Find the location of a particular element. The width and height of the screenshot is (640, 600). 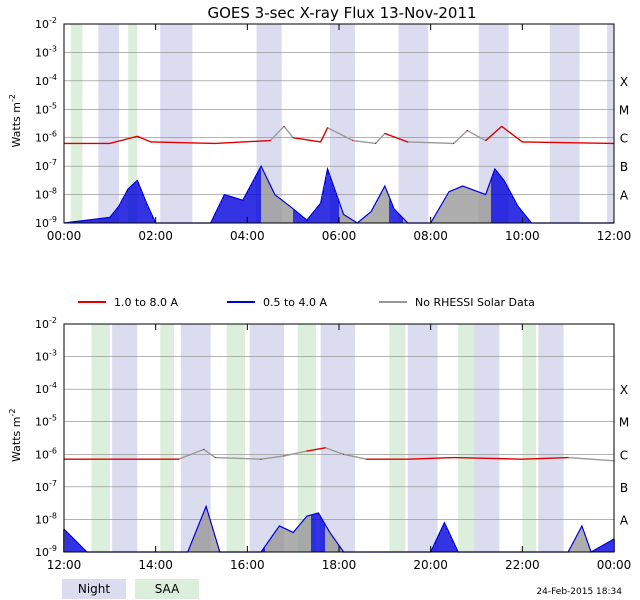

x-tick-label: 00:00 is located at coordinates (614, 565).